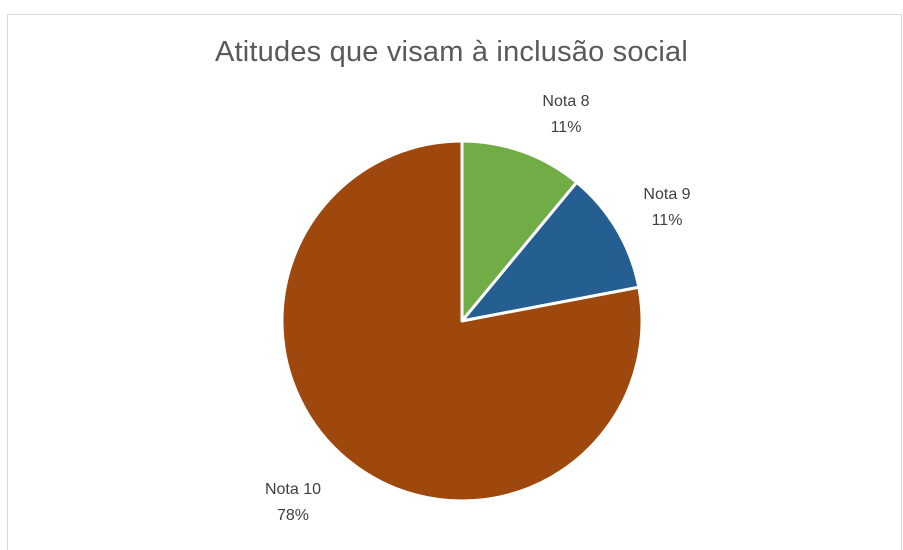  I want to click on chart-title: Atitudes que visam à inclusão social, so click(451, 52).